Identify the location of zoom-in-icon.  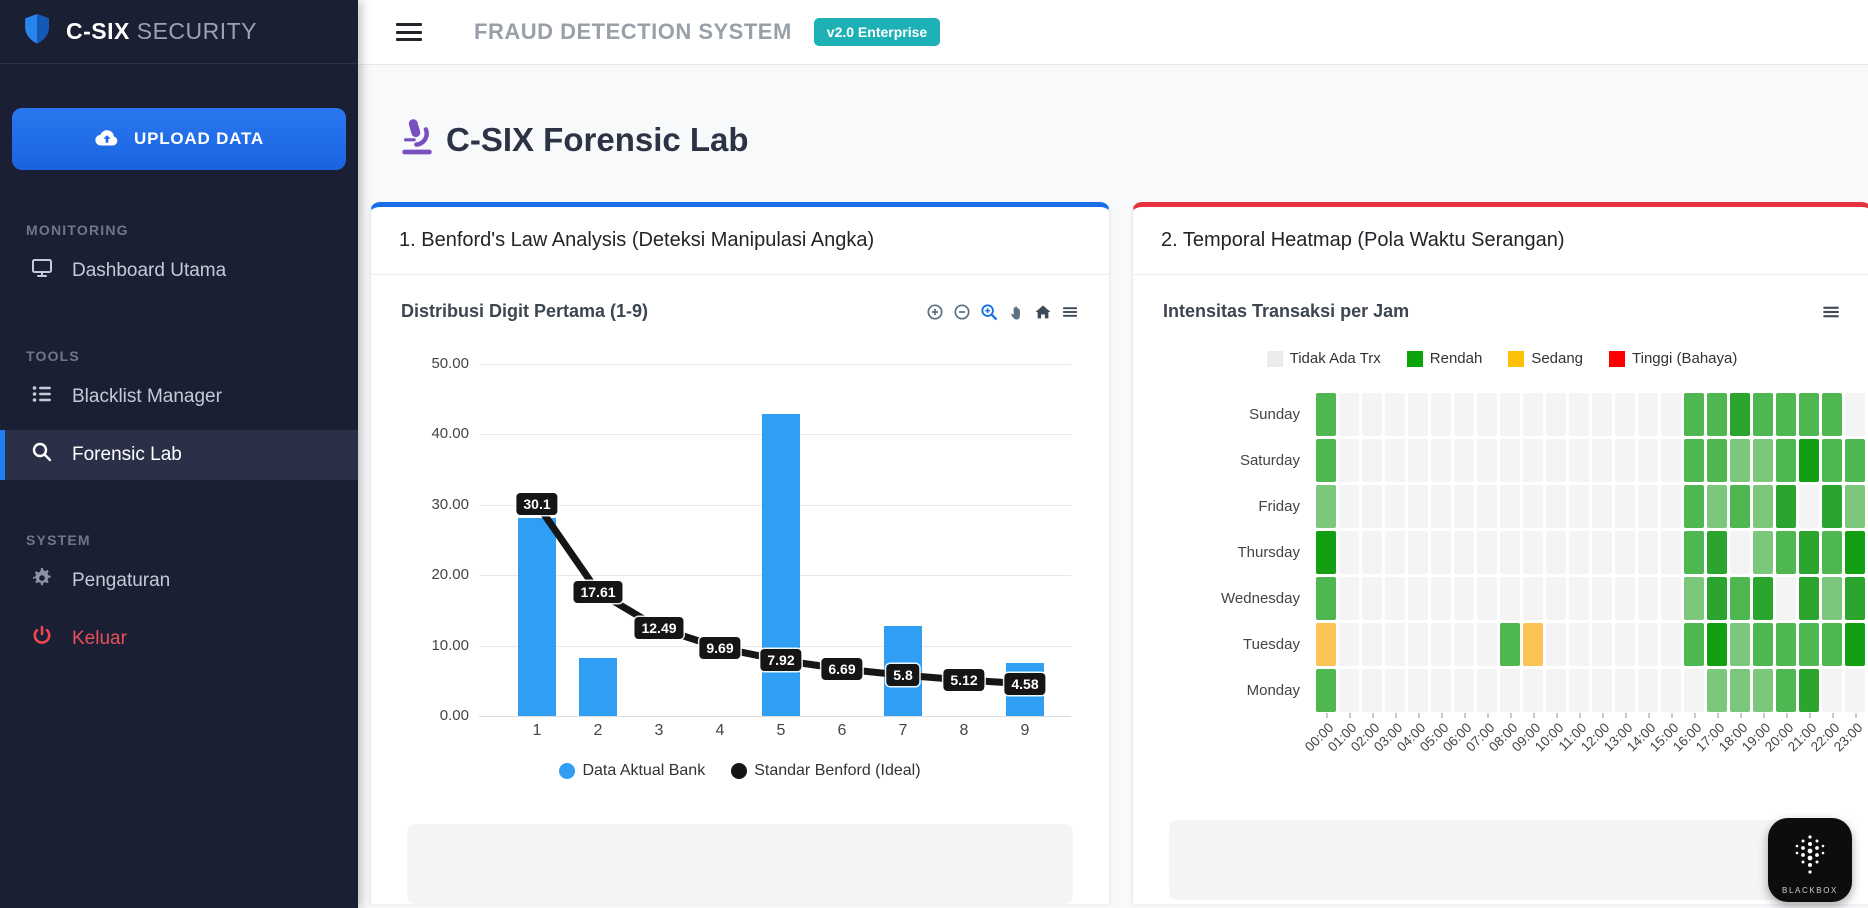
(935, 312).